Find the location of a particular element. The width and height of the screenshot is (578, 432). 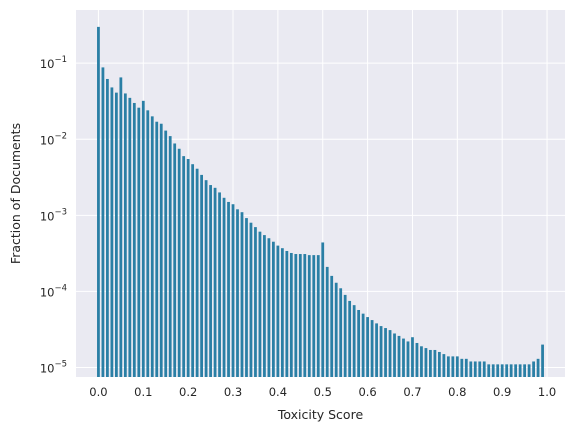

y-tick-label: 10⁻⁴ is located at coordinates (53, 291).